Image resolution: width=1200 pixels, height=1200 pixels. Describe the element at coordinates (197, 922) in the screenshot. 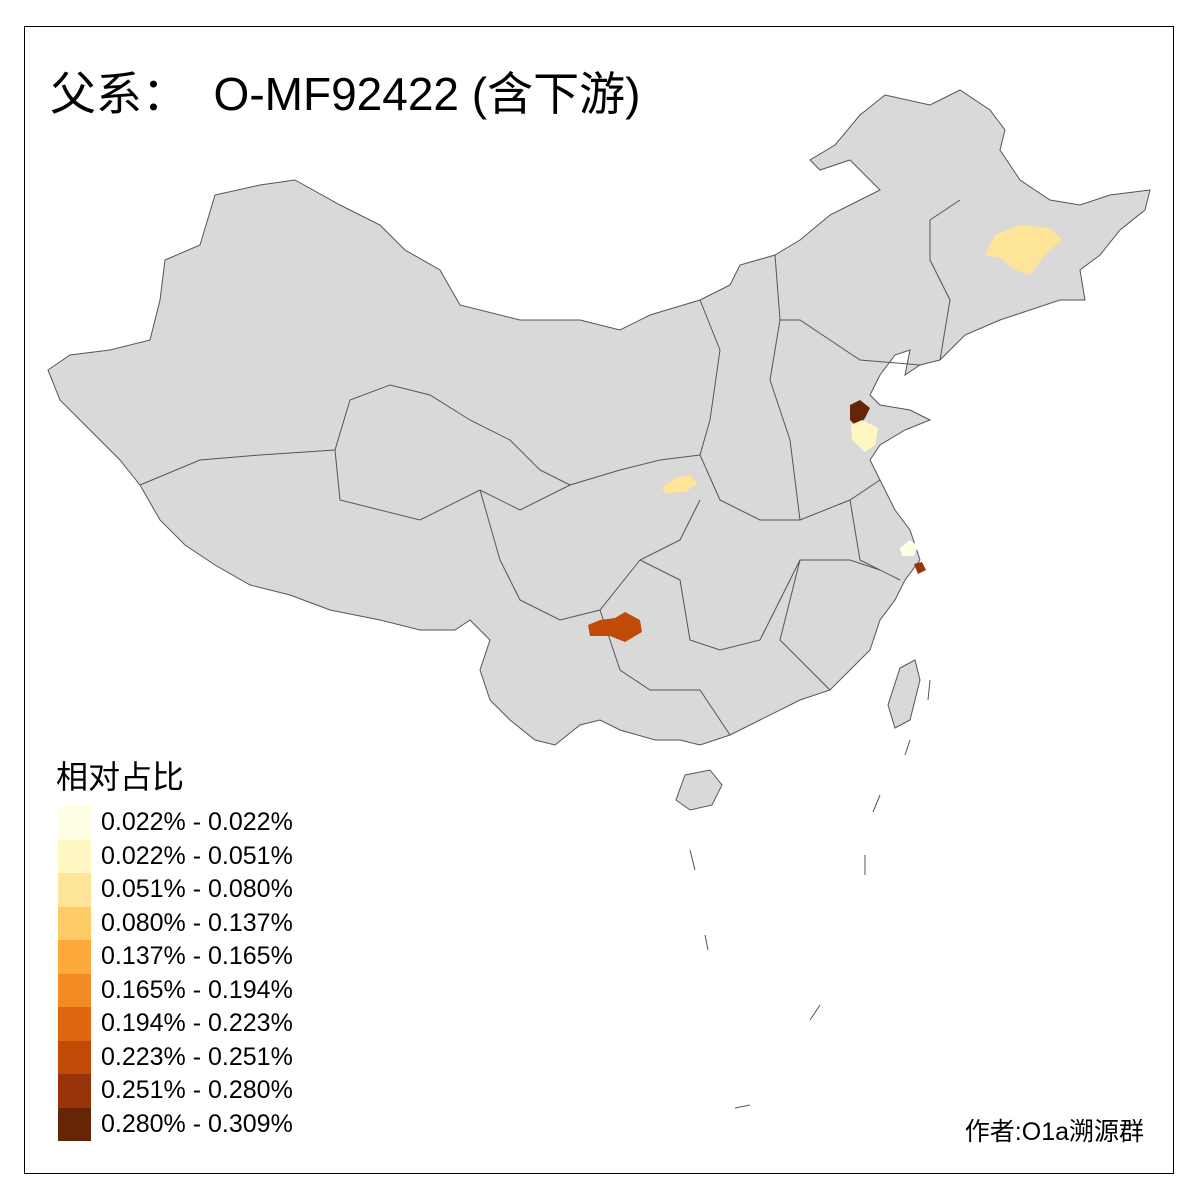

I see `legend-label: 0.080% - 0.137%` at that location.